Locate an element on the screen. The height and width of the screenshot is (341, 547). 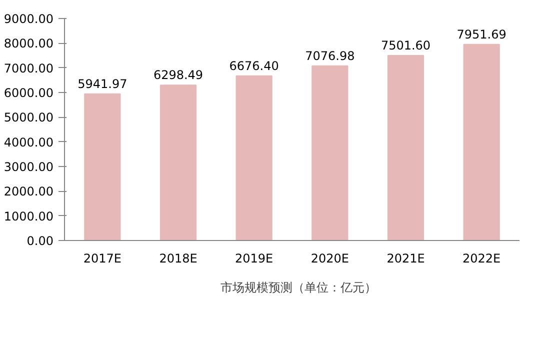
y-tick-label: 6000.00 is located at coordinates (29, 93).